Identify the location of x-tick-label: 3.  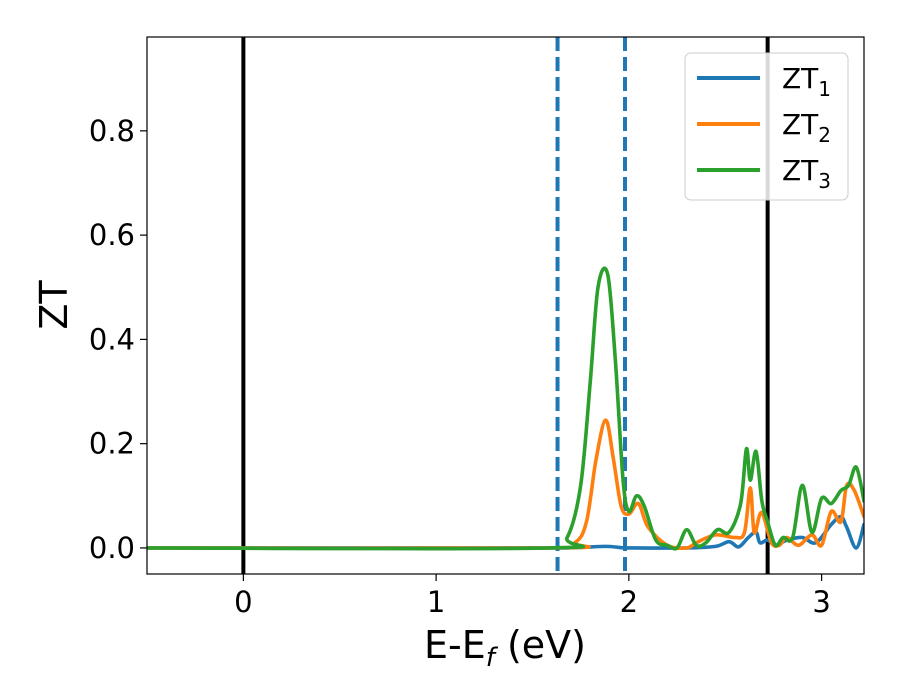
(821, 602).